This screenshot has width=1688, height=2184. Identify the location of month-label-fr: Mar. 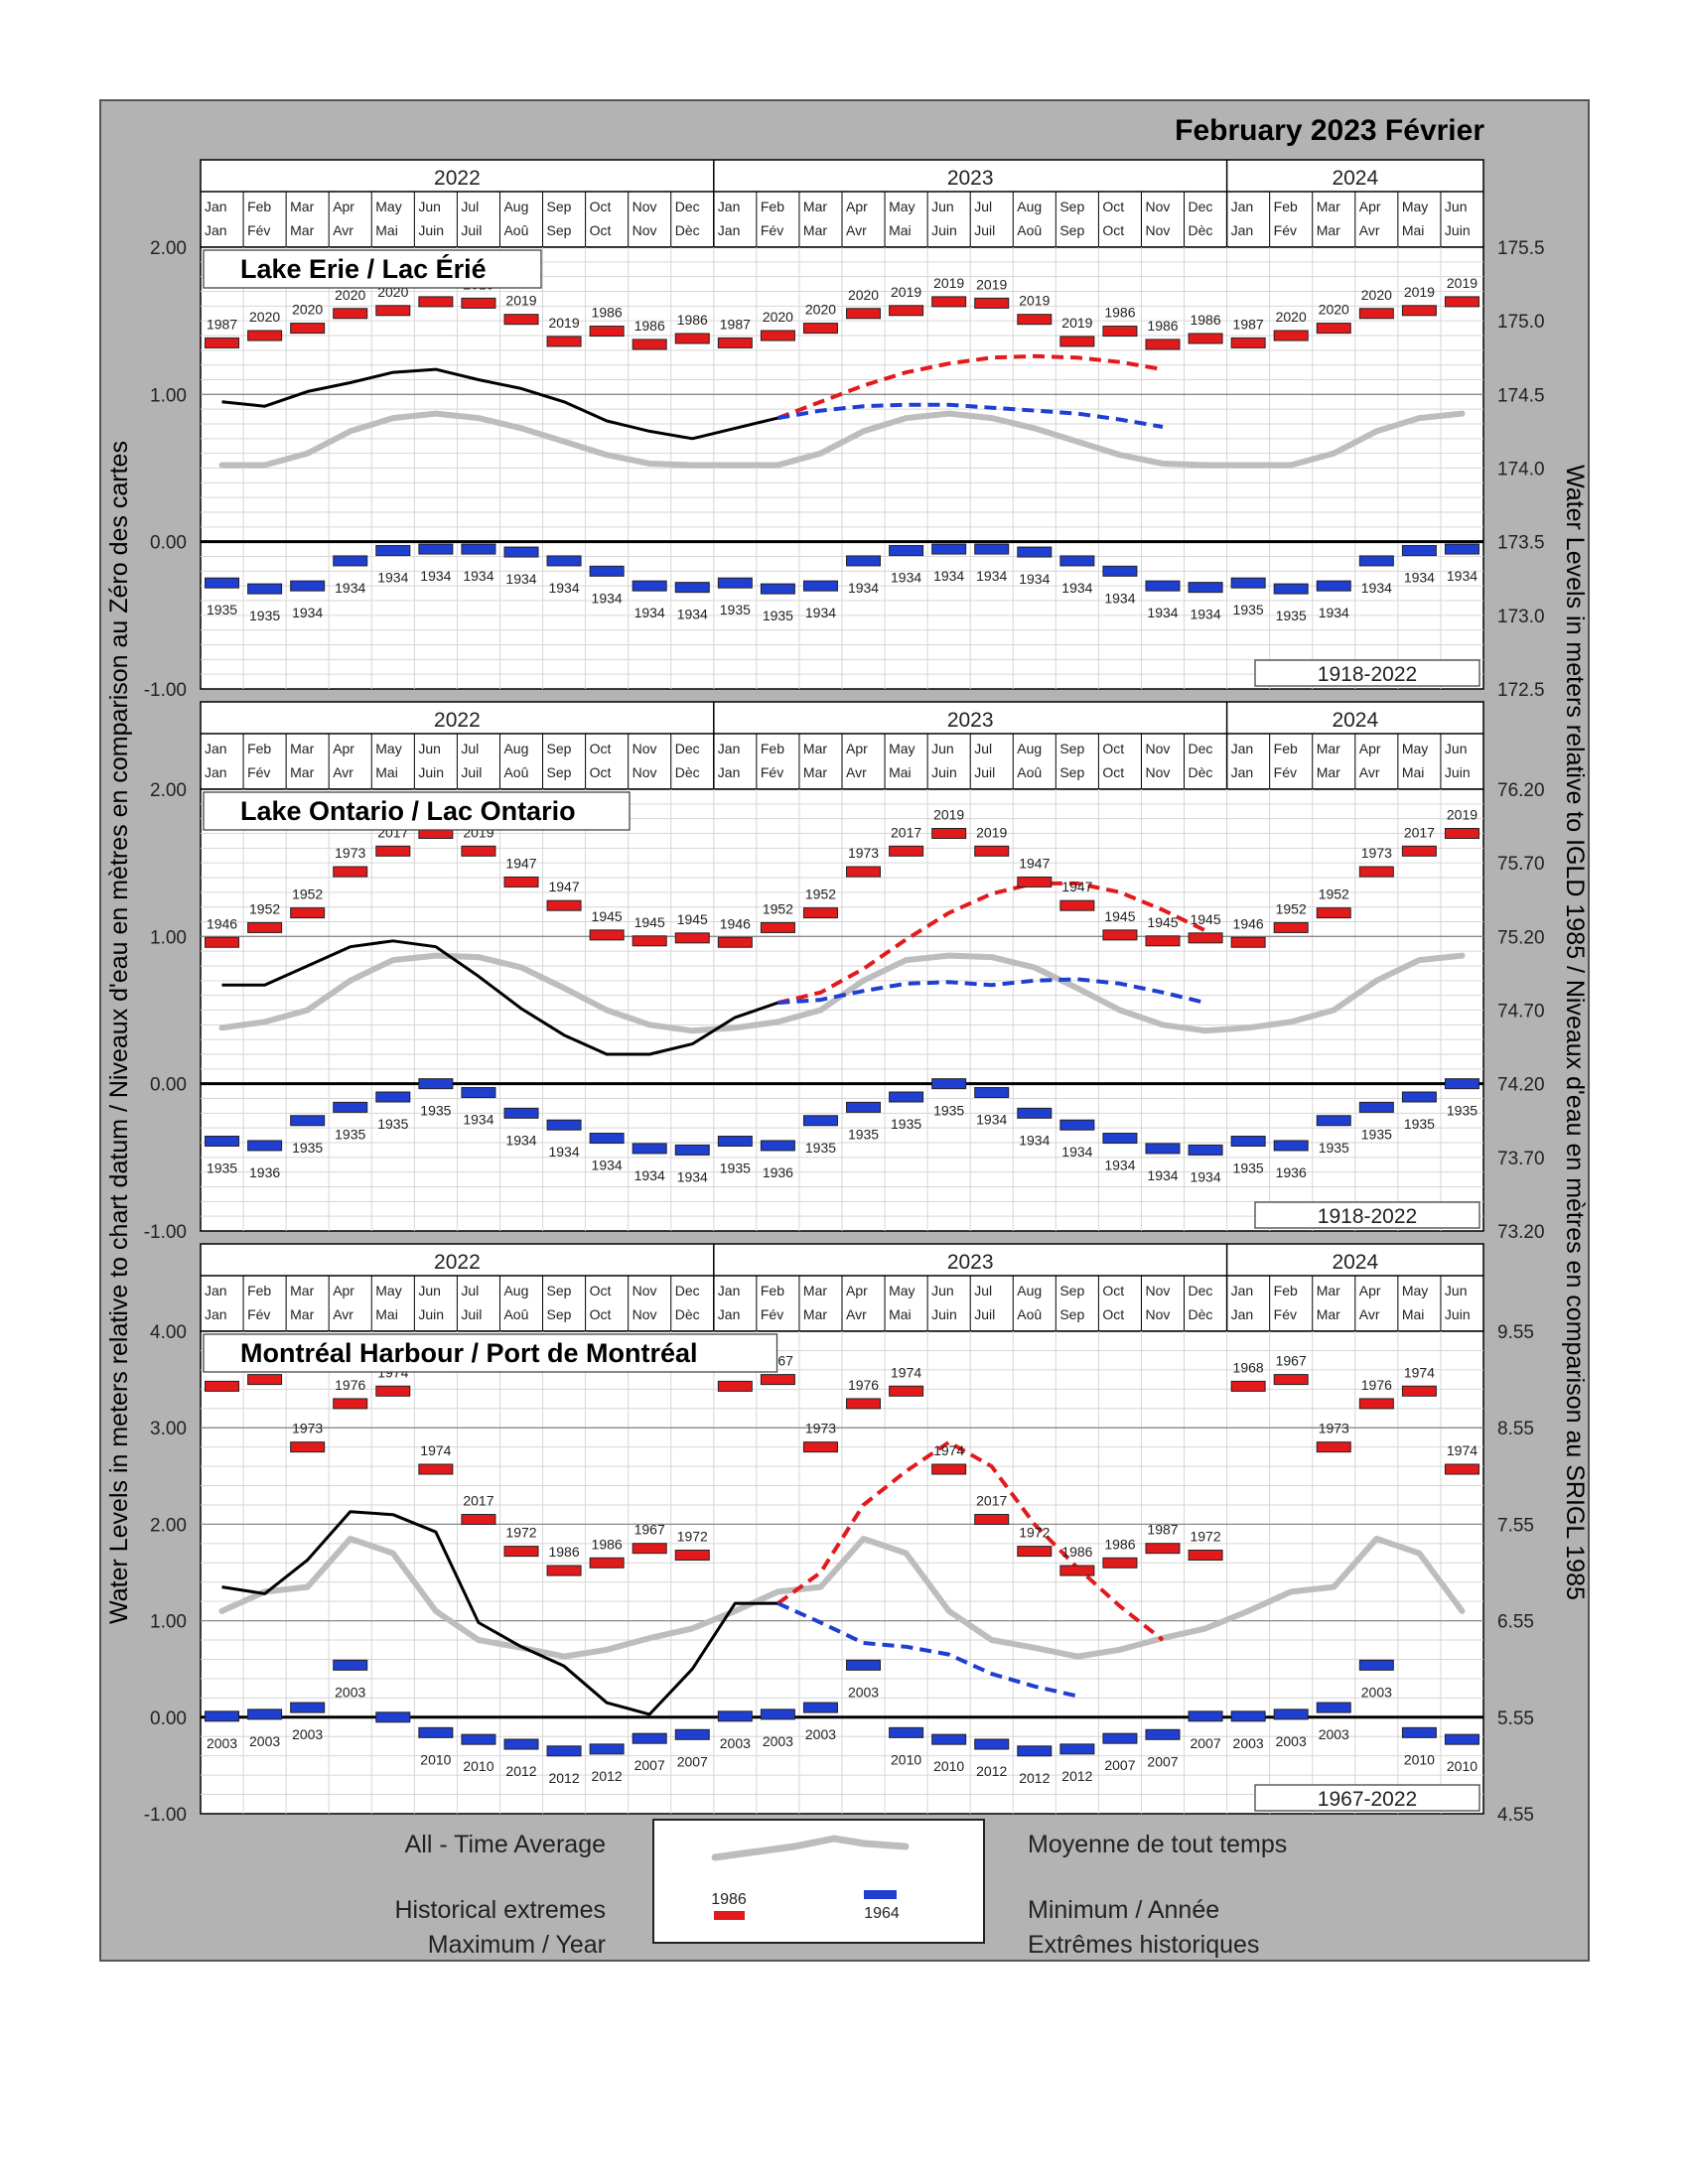
(1328, 772).